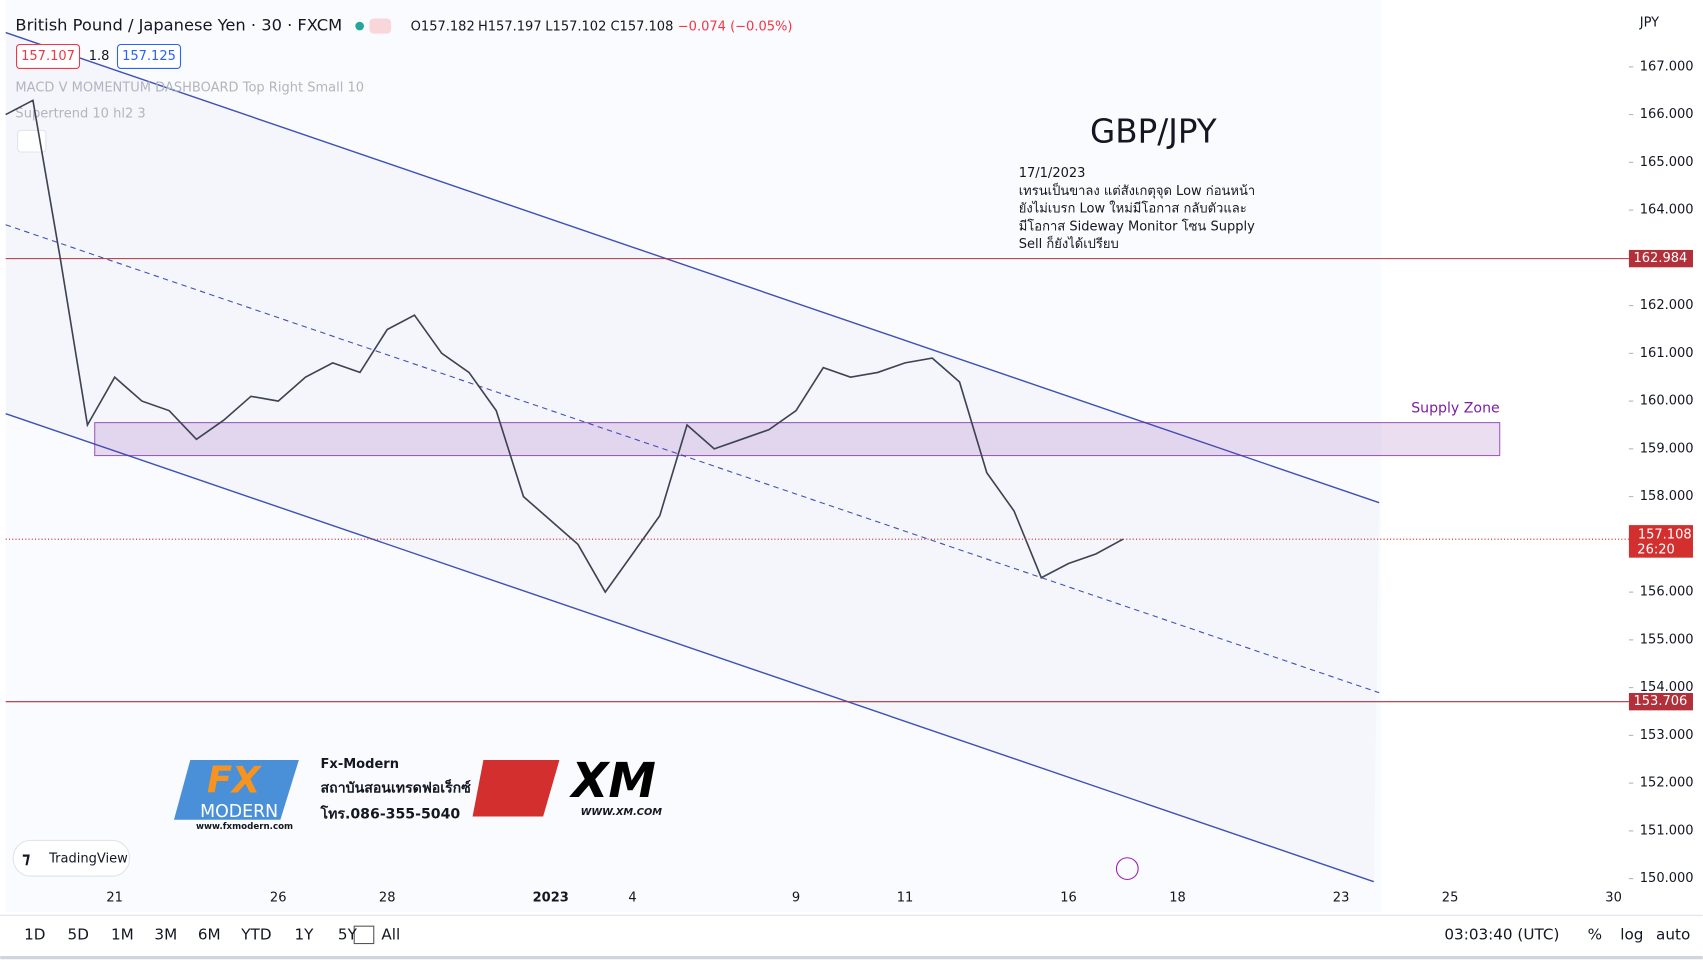  What do you see at coordinates (1667, 448) in the screenshot?
I see `y-tick-label: 159.000` at bounding box center [1667, 448].